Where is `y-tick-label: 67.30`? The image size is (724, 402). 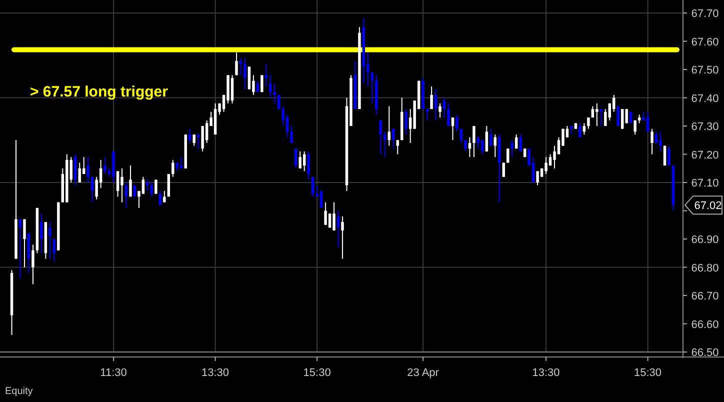
y-tick-label: 67.30 is located at coordinates (705, 127).